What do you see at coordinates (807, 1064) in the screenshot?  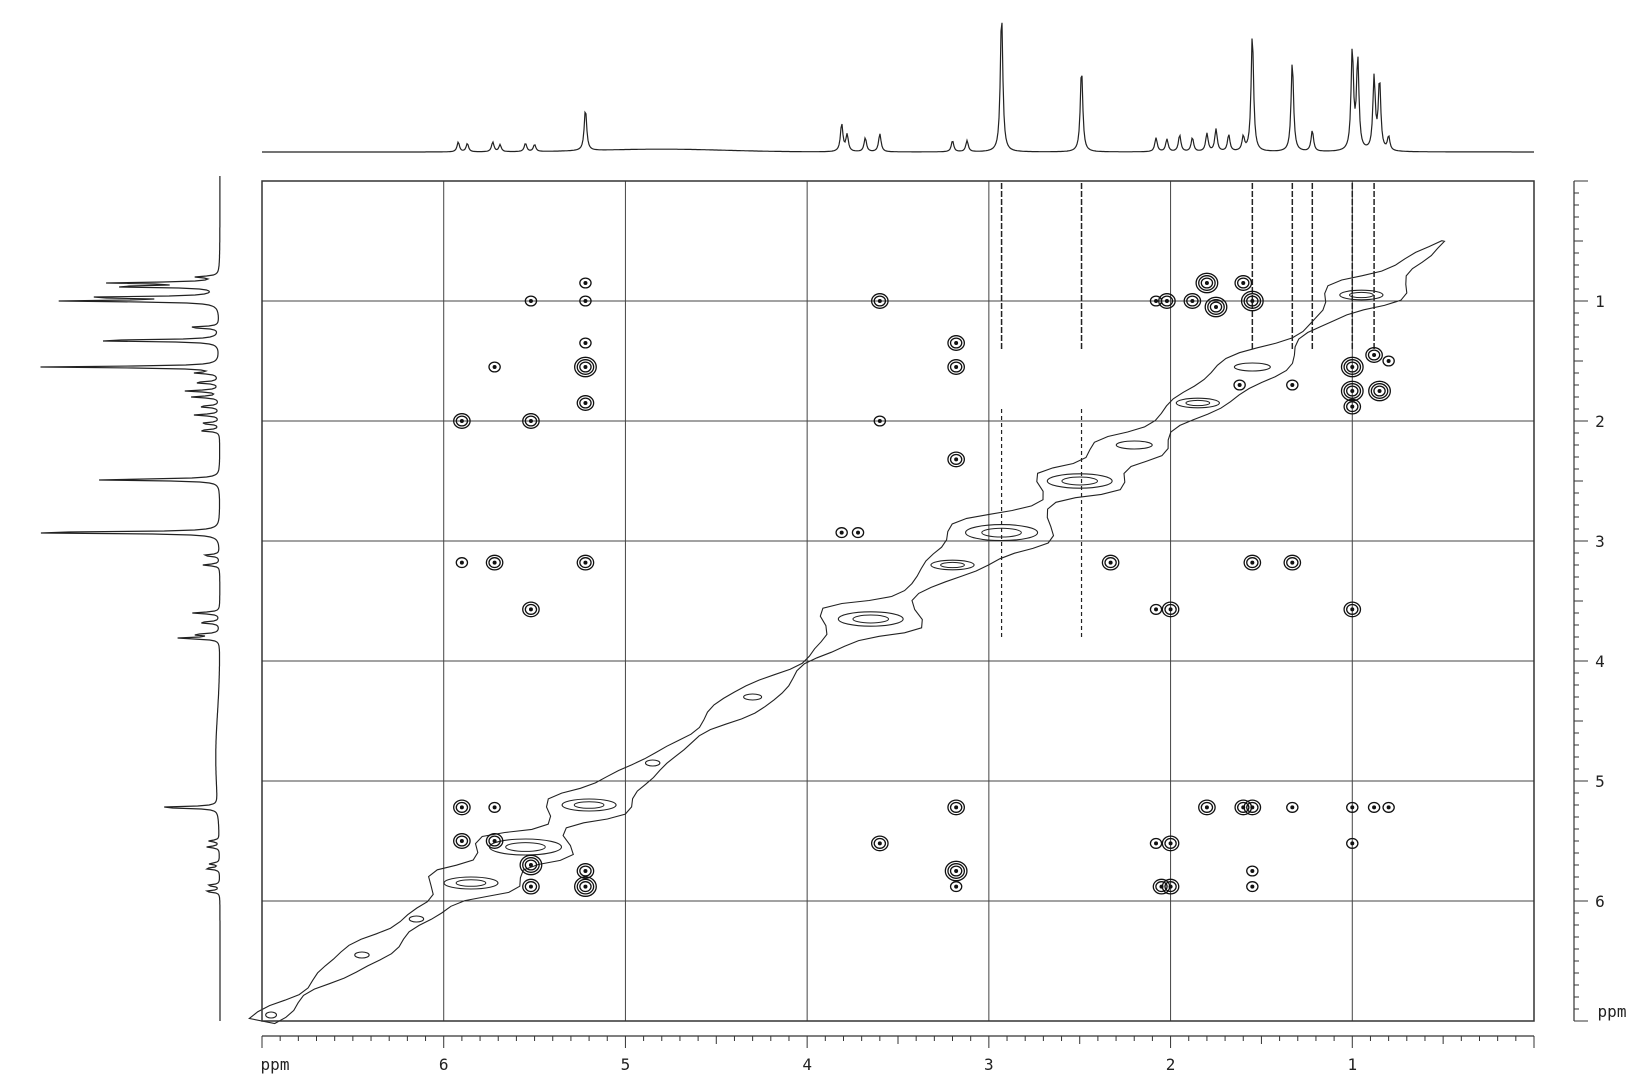 I see `x-tick-label: 4` at bounding box center [807, 1064].